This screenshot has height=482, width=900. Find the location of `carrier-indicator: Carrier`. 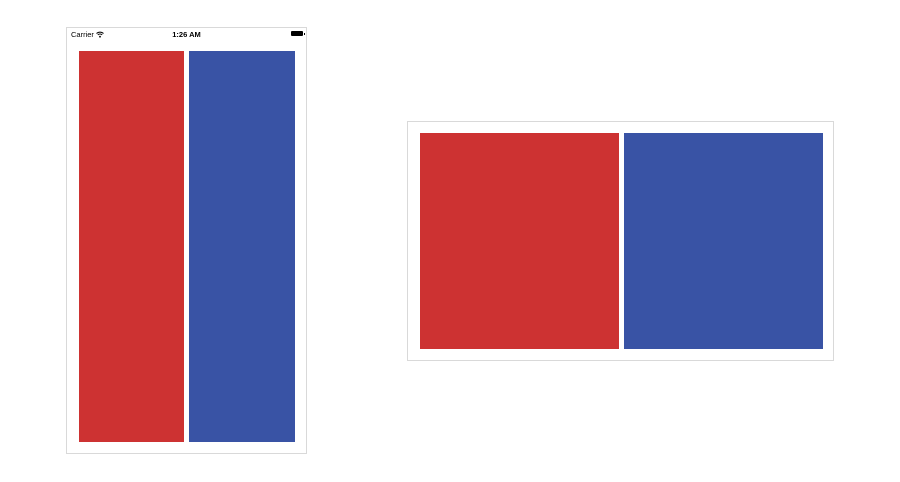

carrier-indicator: Carrier is located at coordinates (87, 34).